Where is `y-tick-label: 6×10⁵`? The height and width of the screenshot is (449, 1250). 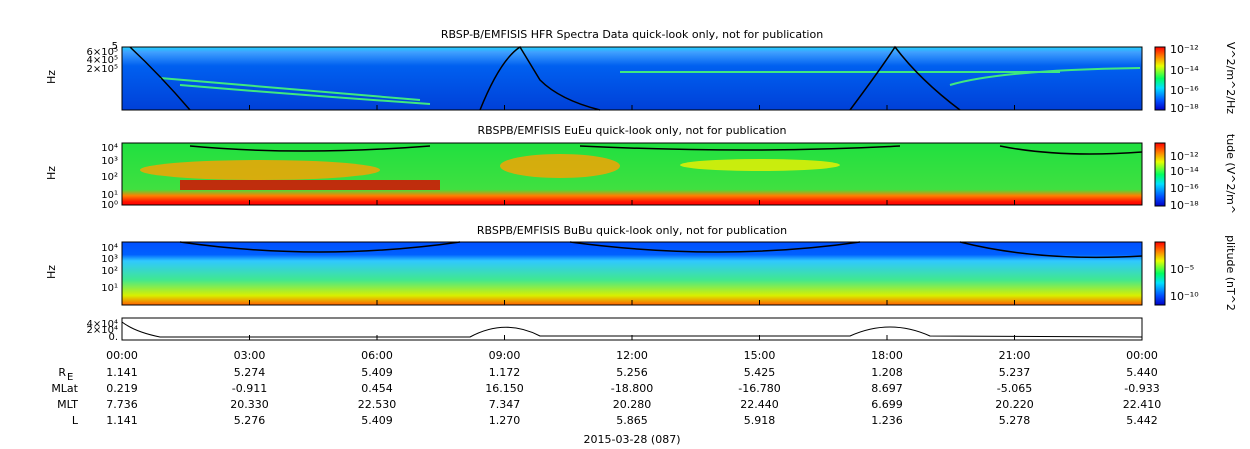
y-tick-label: 6×10⁵ is located at coordinates (102, 52).